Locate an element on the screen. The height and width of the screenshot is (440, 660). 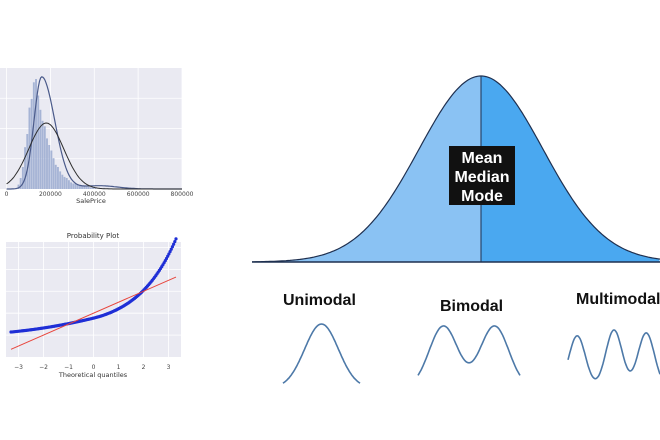
bimodal-label: Bimodal is located at coordinates (471, 306).